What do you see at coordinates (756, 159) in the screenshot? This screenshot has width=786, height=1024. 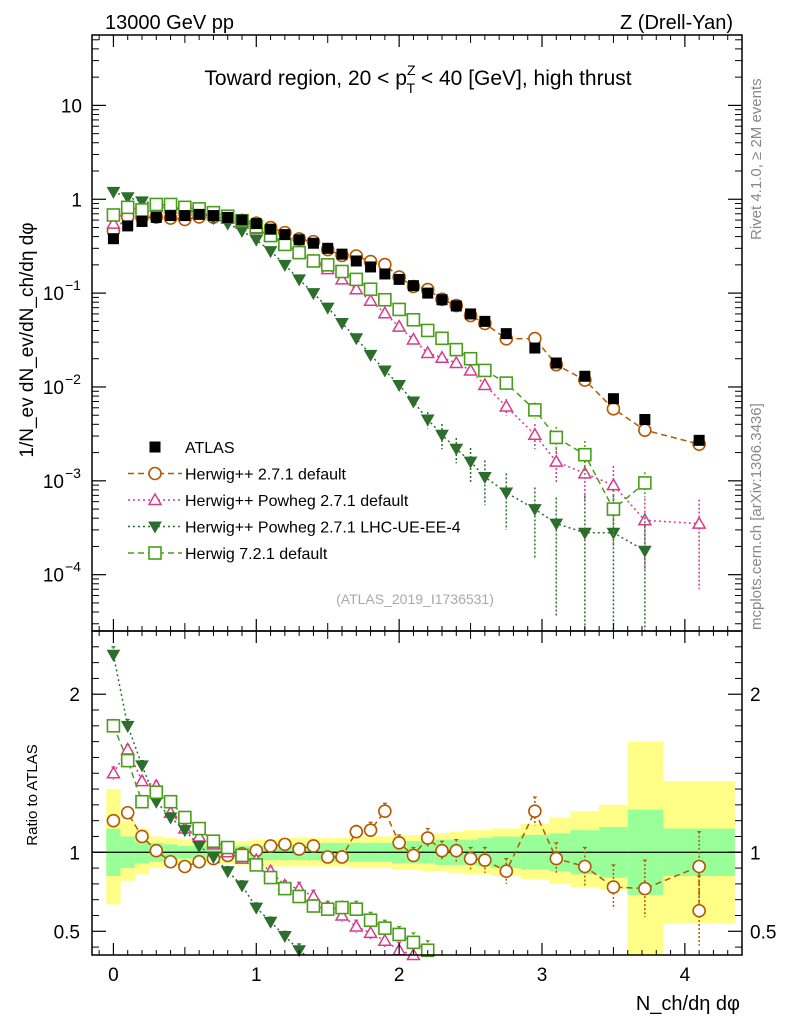 I see `rivet-version-label: Rivet 4.1.0, ≥ 2M events` at bounding box center [756, 159].